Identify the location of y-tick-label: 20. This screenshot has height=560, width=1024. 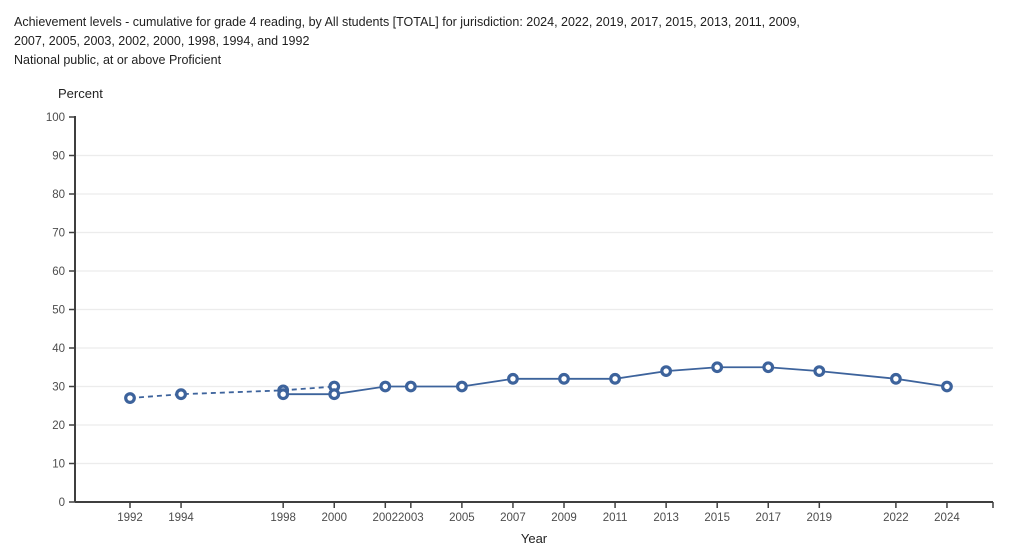
(58, 426).